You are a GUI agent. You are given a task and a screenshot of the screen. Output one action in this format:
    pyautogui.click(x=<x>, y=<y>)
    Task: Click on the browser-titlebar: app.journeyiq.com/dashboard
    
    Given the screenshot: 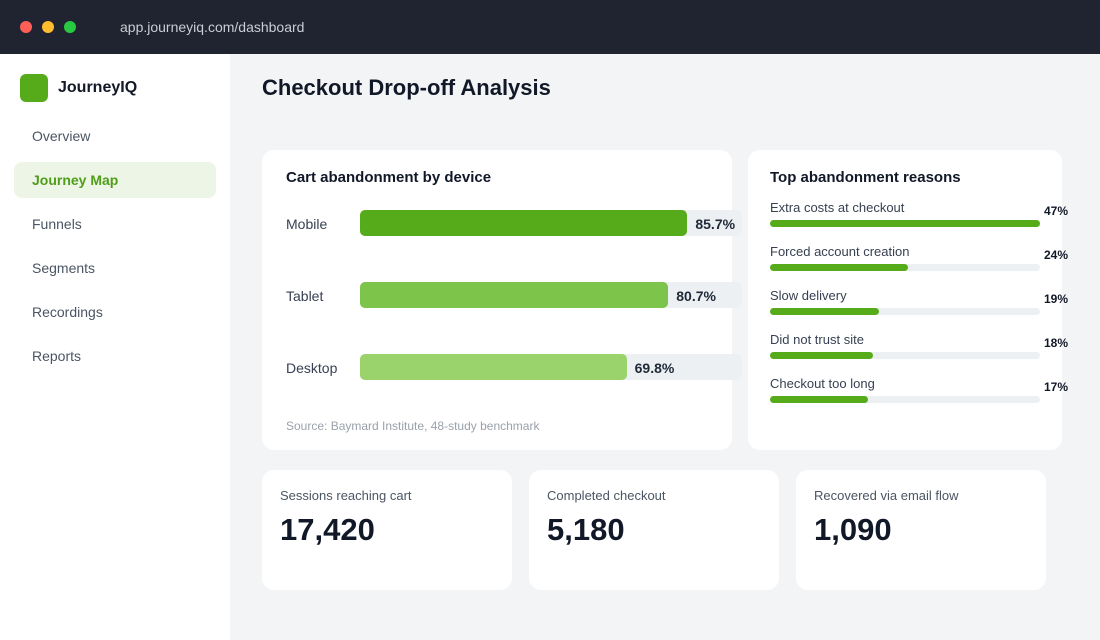 What is the action you would take?
    pyautogui.click(x=550, y=27)
    